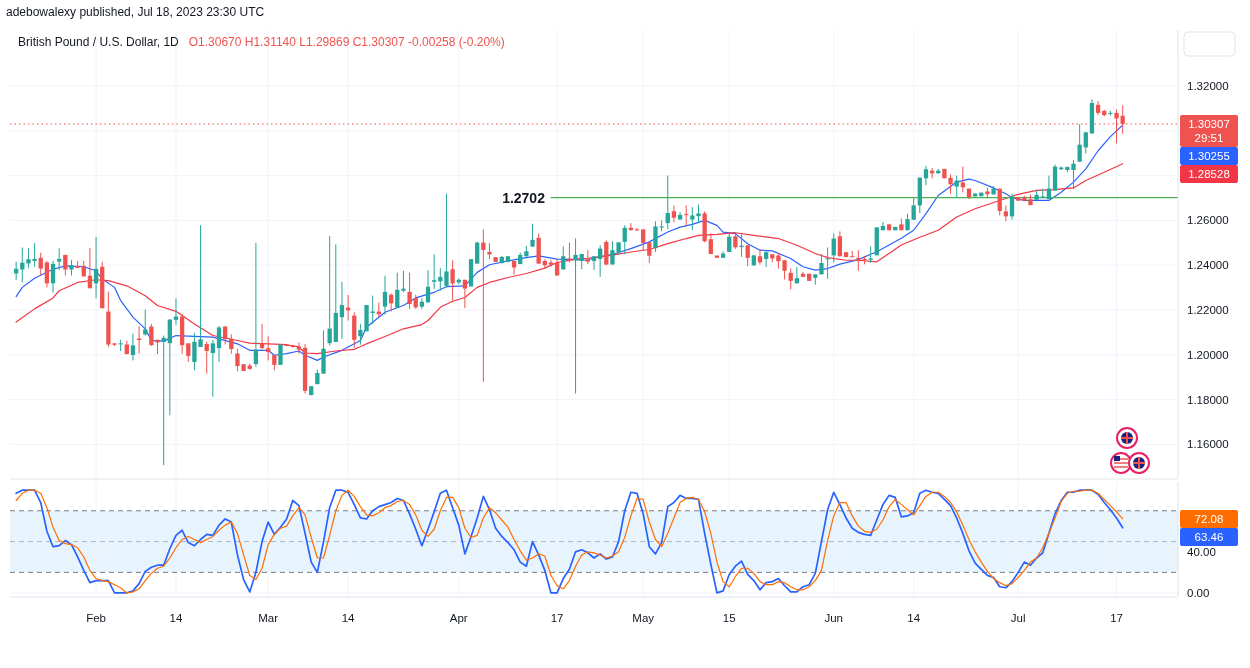  Describe the element at coordinates (1208, 86) in the screenshot. I see `y-tick-label: 1.32000` at that location.